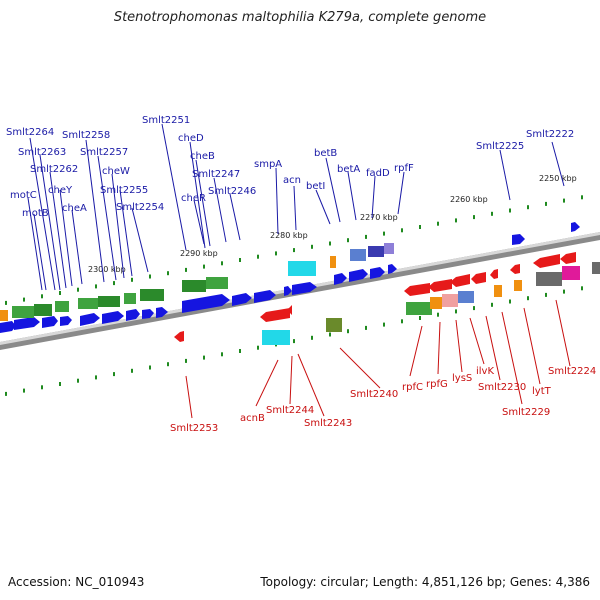 The width and height of the screenshot is (600, 600). Describe the element at coordinates (526, 412) in the screenshot. I see `gene-label: Smlt2229` at that location.